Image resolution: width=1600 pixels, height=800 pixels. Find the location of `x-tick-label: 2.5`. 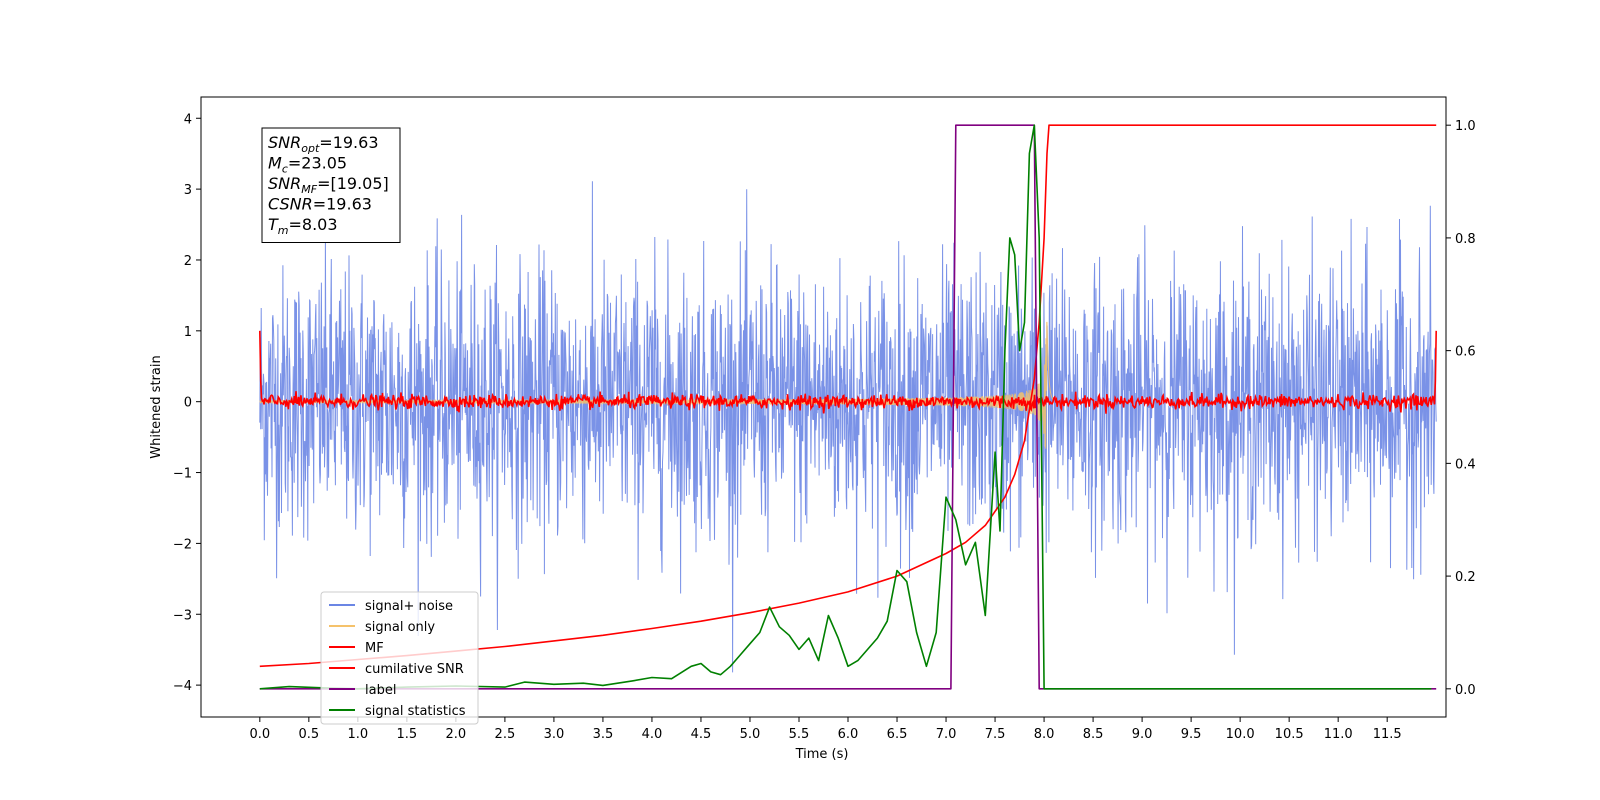

x-tick-label: 2.5 is located at coordinates (505, 734).